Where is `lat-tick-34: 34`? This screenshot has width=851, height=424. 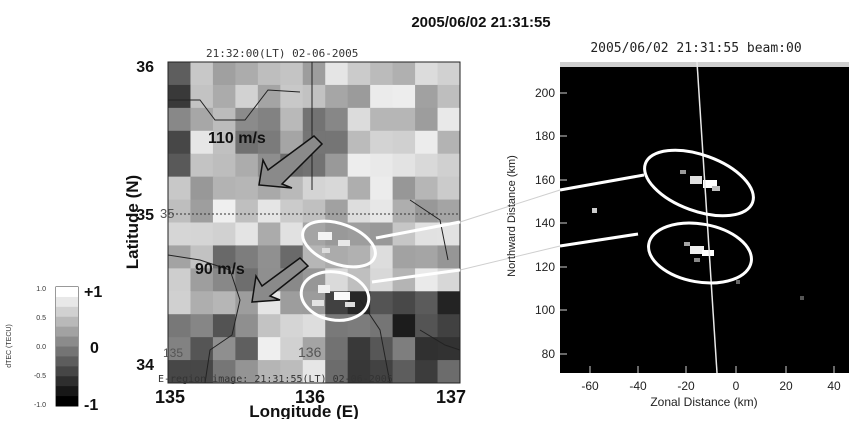
lat-tick-34: 34 is located at coordinates (145, 365).